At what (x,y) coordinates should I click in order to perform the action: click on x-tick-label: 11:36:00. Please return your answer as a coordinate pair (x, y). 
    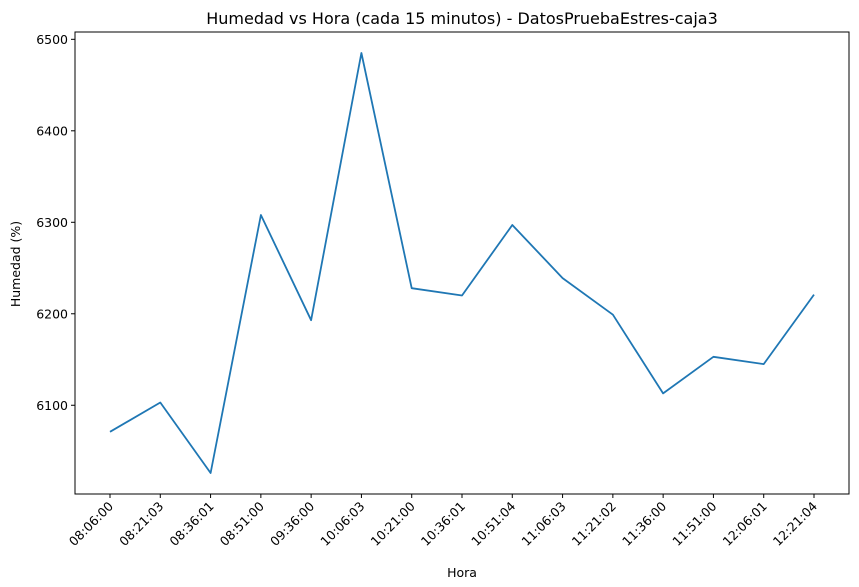
    Looking at the image, I should click on (644, 523).